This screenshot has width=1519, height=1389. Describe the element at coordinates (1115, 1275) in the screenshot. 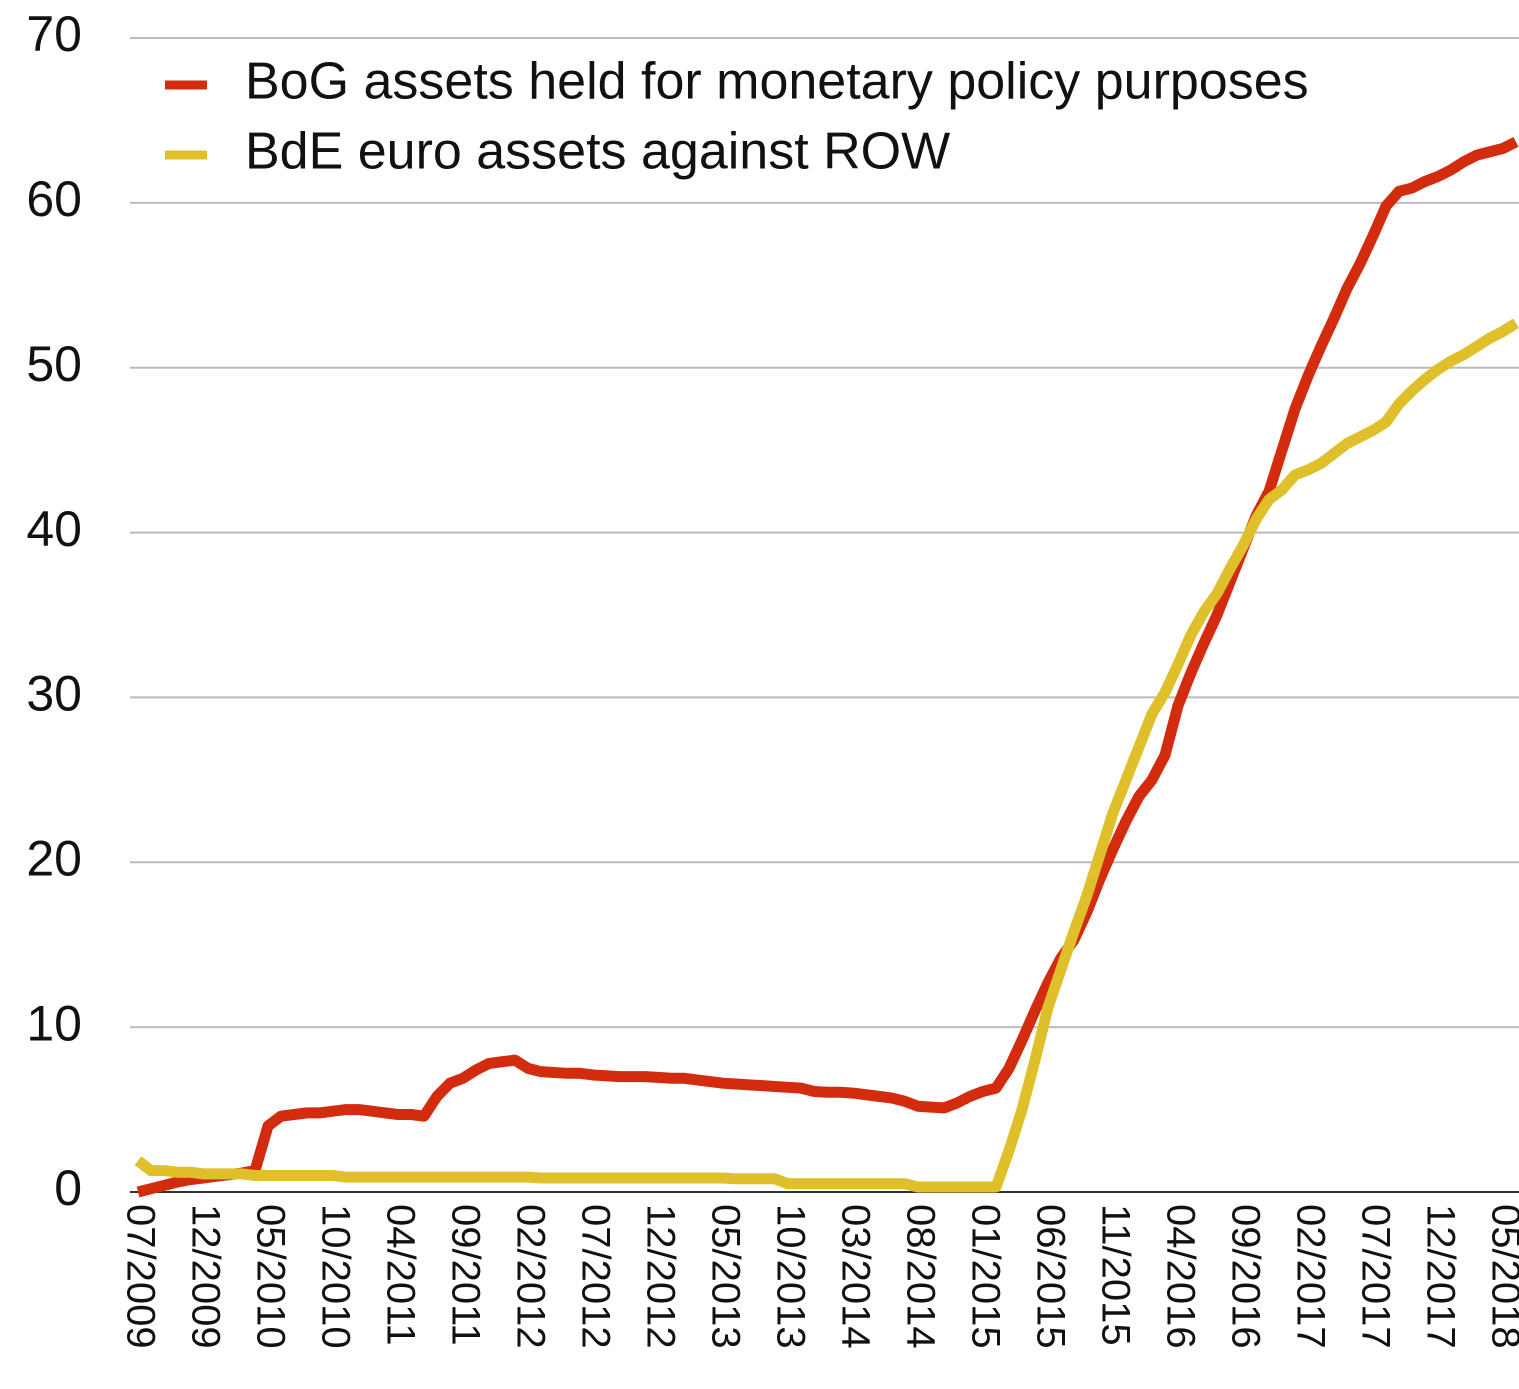

I see `x-tick-label: 11/2015` at that location.